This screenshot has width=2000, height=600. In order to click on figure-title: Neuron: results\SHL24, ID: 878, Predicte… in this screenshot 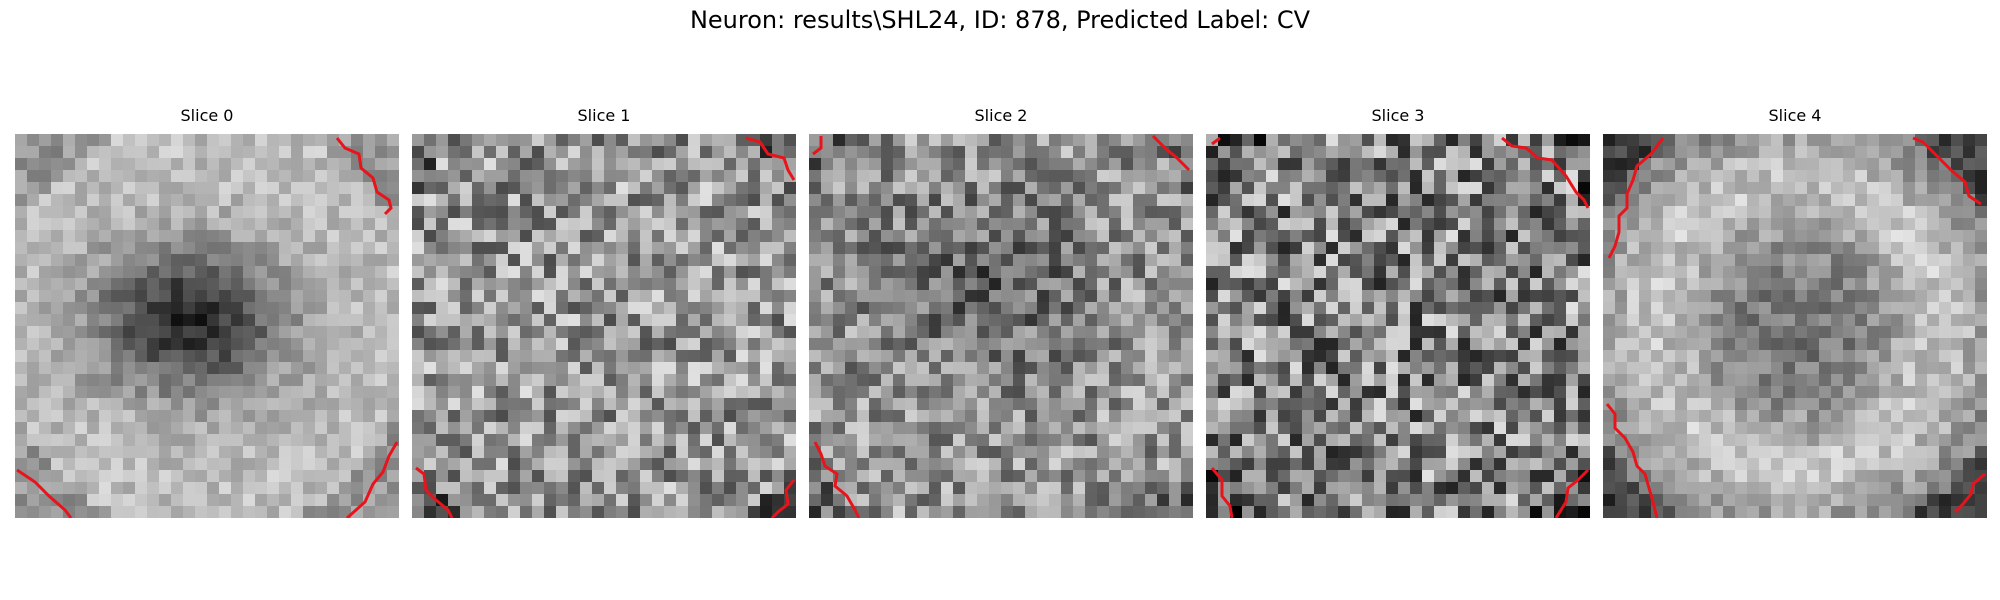, I will do `click(1000, 20)`.